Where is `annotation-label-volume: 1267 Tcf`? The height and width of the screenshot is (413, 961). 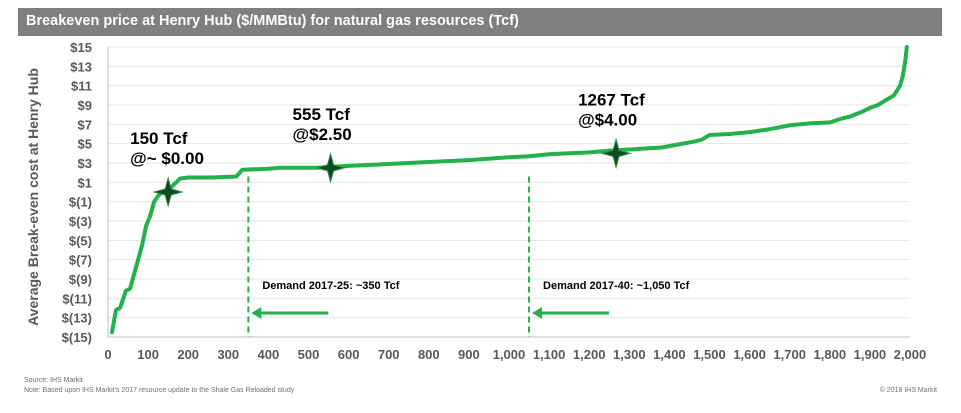
annotation-label-volume: 1267 Tcf is located at coordinates (611, 99).